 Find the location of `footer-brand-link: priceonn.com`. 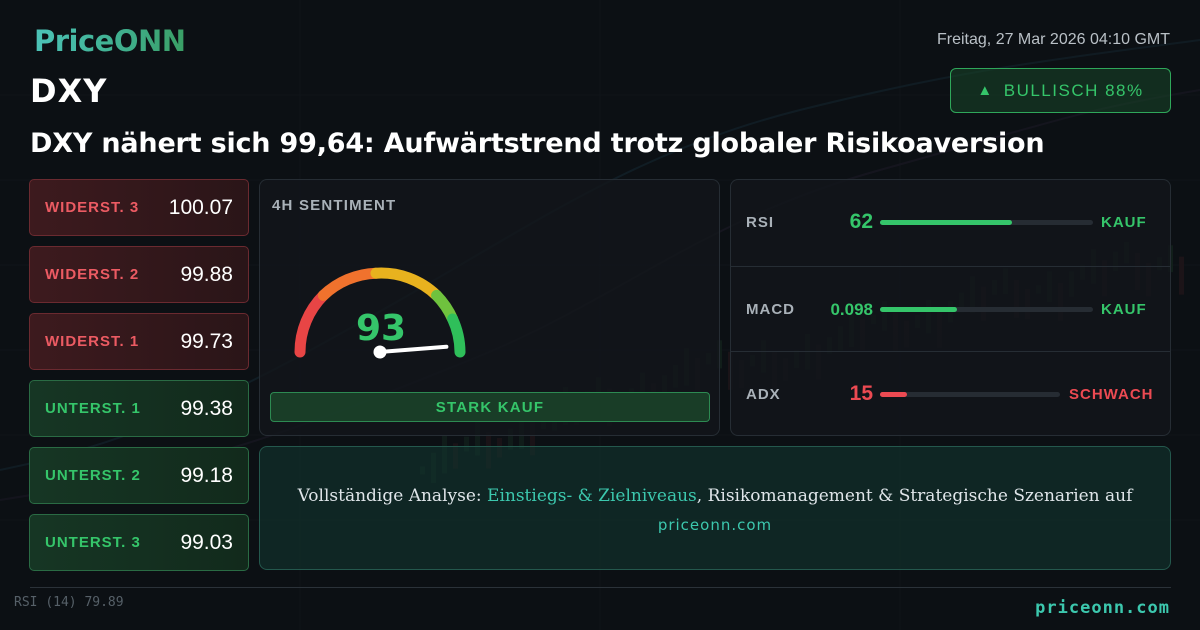

footer-brand-link: priceonn.com is located at coordinates (1102, 608).